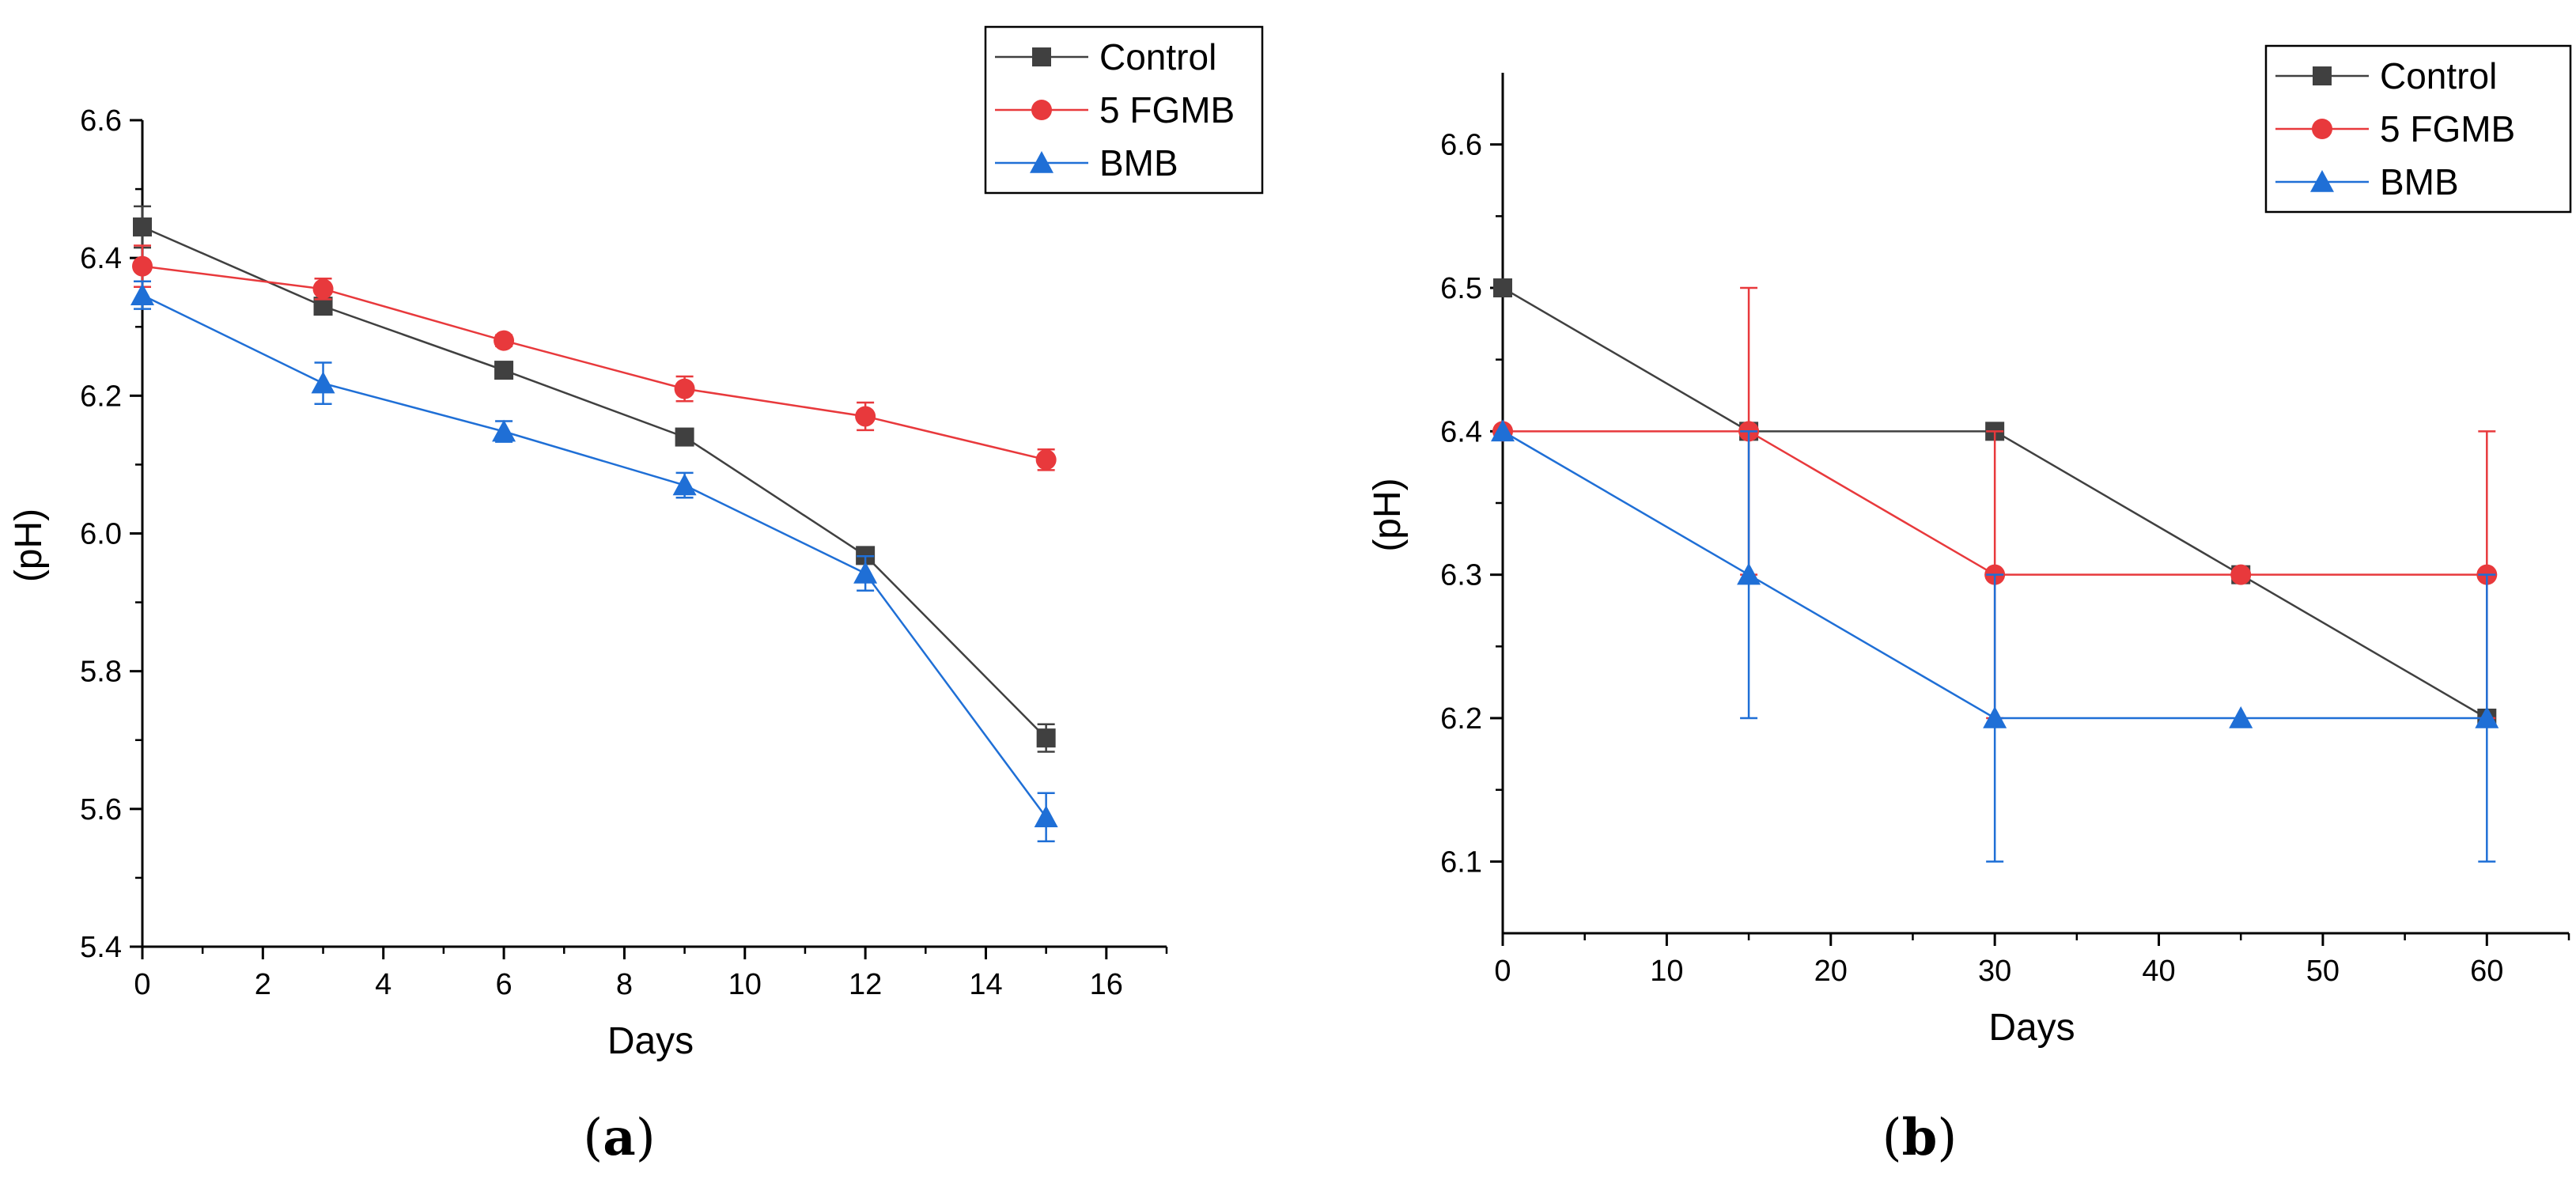 The height and width of the screenshot is (1180, 2576). Describe the element at coordinates (865, 984) in the screenshot. I see `x-tick-label: 12` at that location.